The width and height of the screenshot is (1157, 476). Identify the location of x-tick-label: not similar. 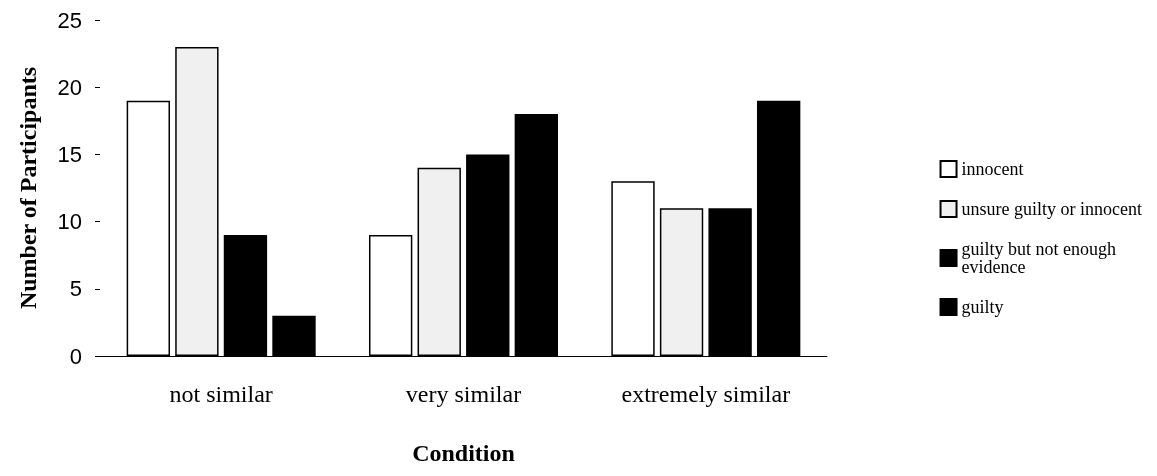
(221, 394).